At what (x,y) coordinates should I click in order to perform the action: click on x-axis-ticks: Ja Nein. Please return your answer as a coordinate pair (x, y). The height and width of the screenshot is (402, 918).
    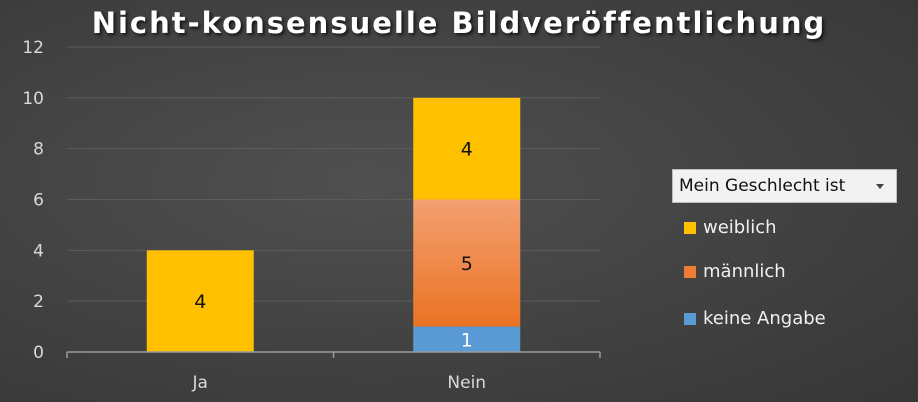
    Looking at the image, I should click on (339, 383).